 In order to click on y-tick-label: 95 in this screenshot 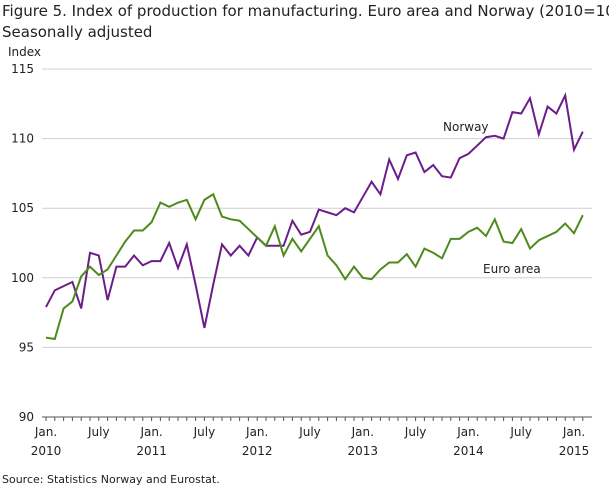, I will do `click(26, 347)`.